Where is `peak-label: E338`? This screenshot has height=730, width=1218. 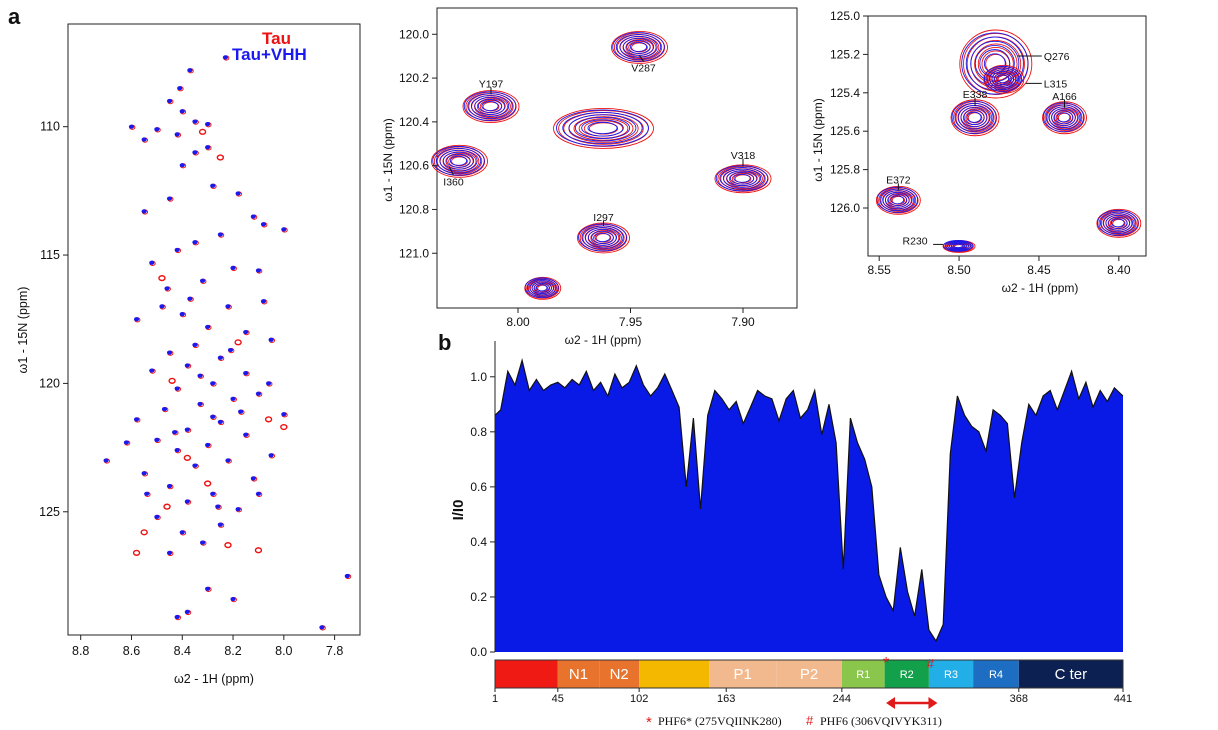 peak-label: E338 is located at coordinates (975, 95).